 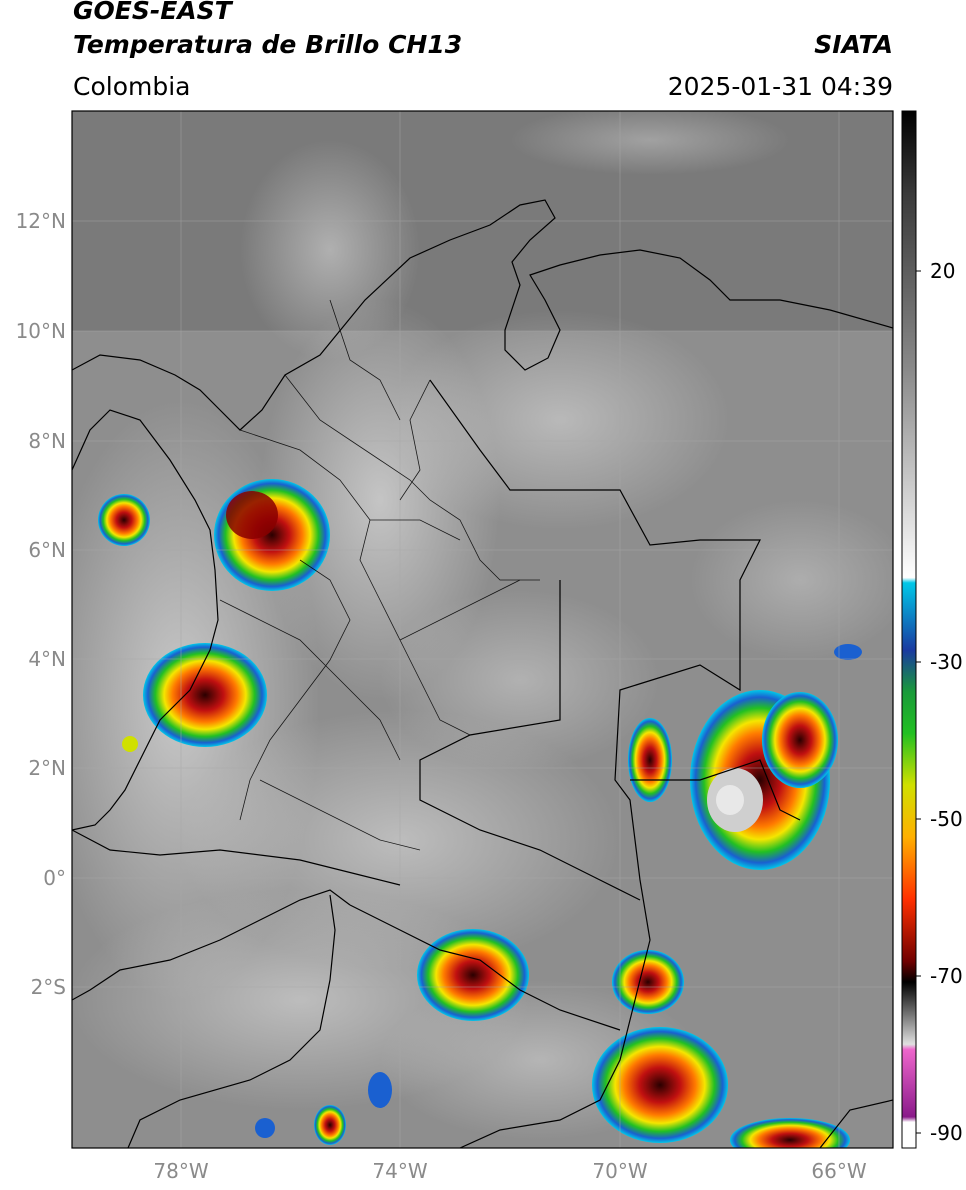 I want to click on lon-tick-label: 74°W, so click(x=399, y=1171).